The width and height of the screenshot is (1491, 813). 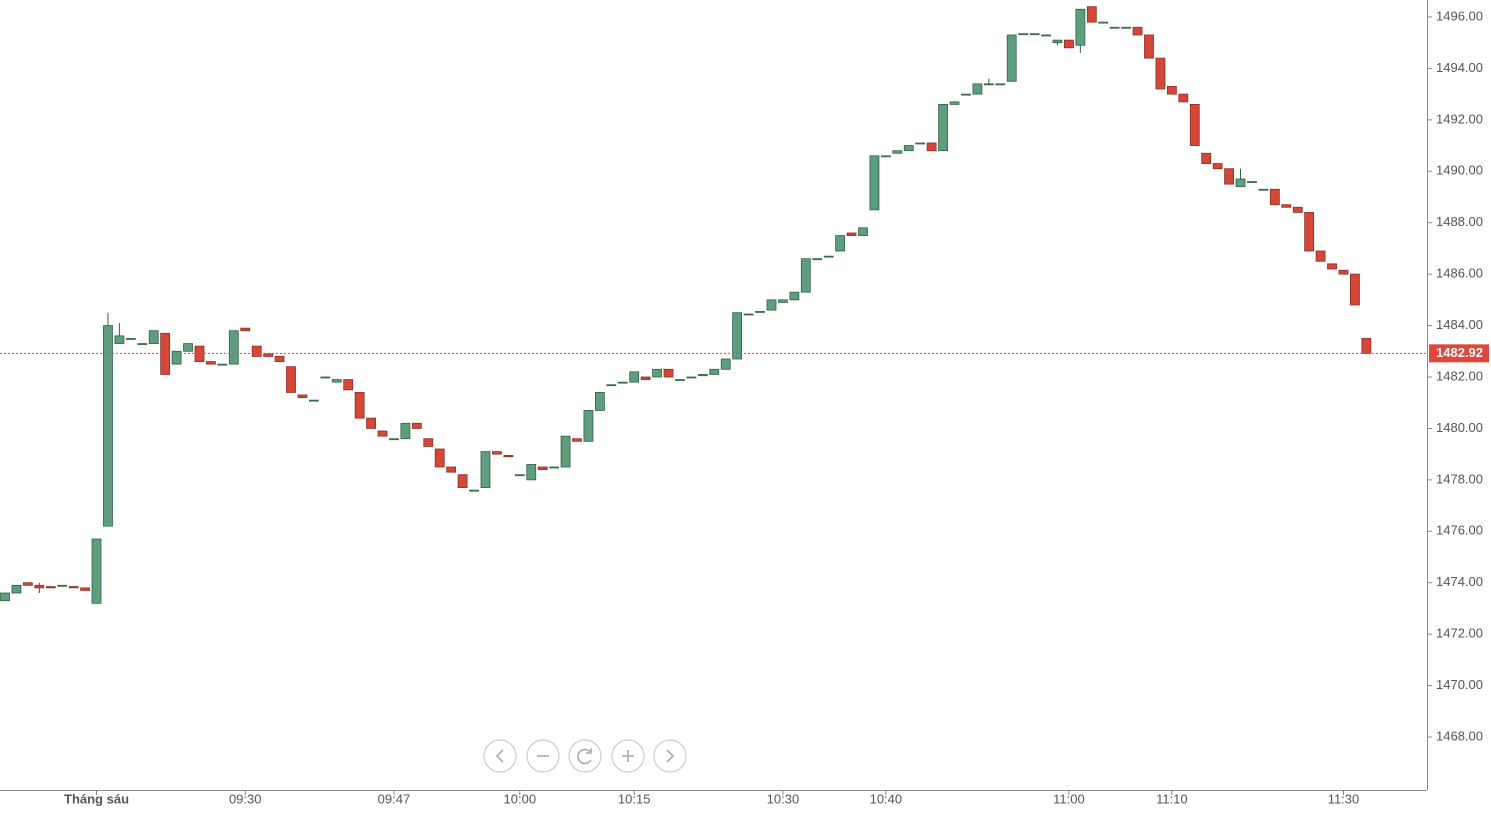 What do you see at coordinates (628, 756) in the screenshot?
I see `zoom-in-button` at bounding box center [628, 756].